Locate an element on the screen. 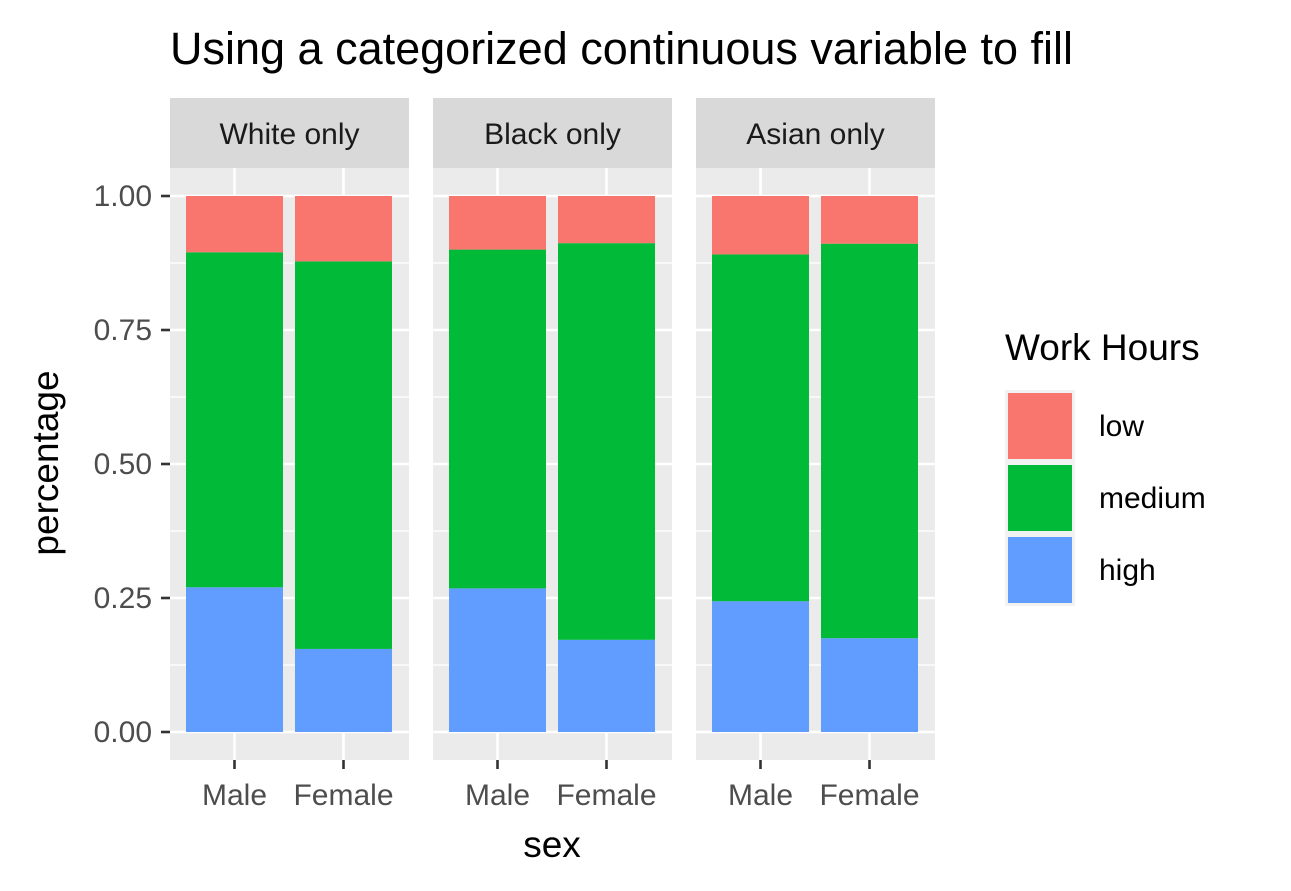 This screenshot has height=891, width=1291. legend: Work Hours low medium high is located at coordinates (1105, 466).